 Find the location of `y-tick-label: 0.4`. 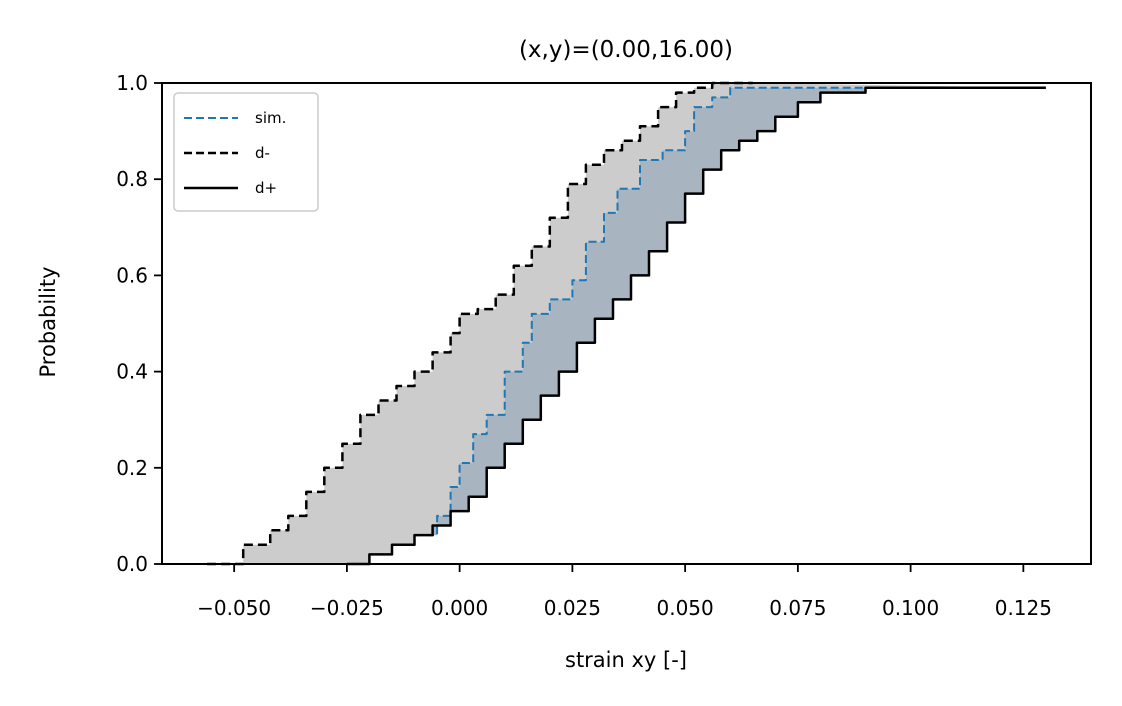

y-tick-label: 0.4 is located at coordinates (132, 372).